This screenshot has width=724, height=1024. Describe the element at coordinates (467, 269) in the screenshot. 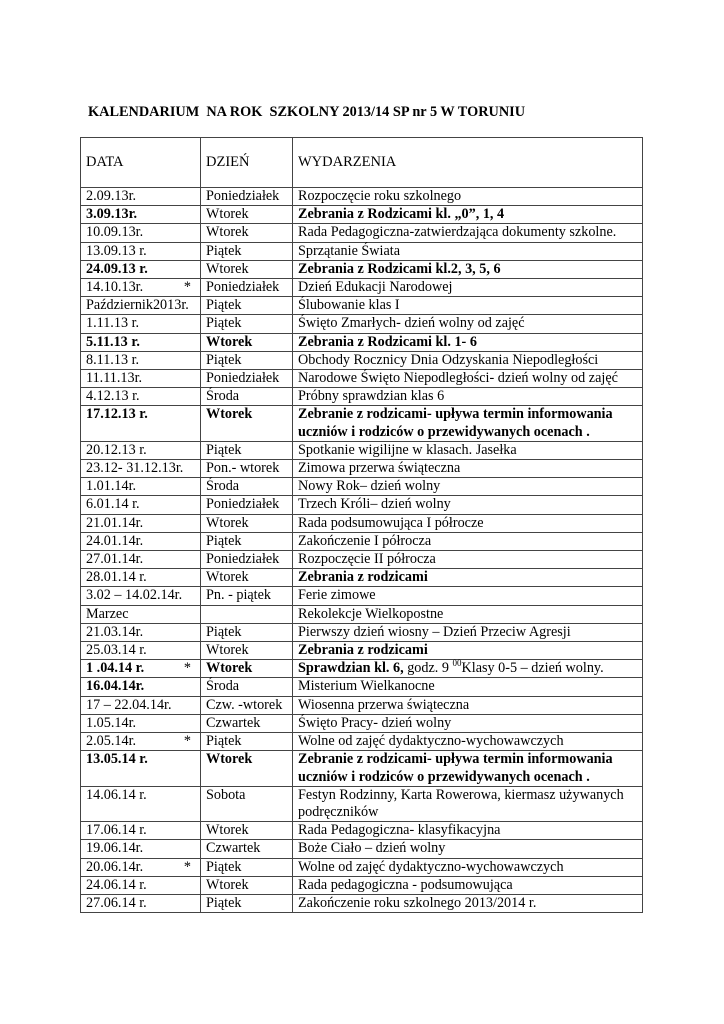

I see `cell-event: Zebrania z Rodzicami kl.2, 3, 5, 6` at that location.